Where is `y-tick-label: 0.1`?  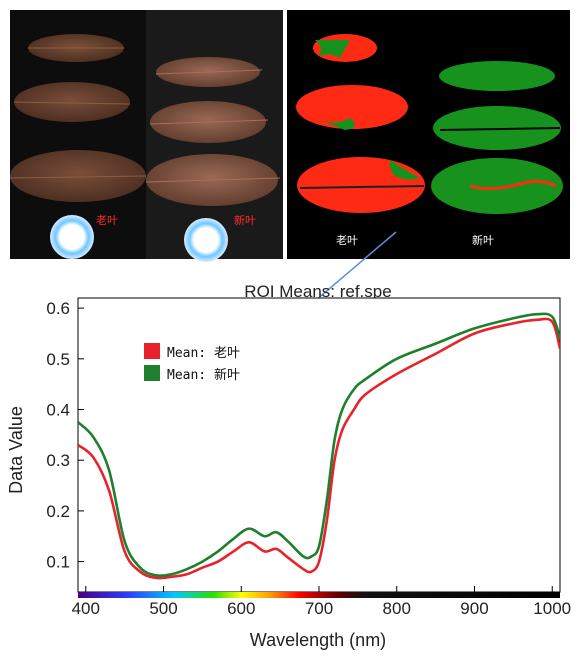
y-tick-label: 0.1 is located at coordinates (58, 562).